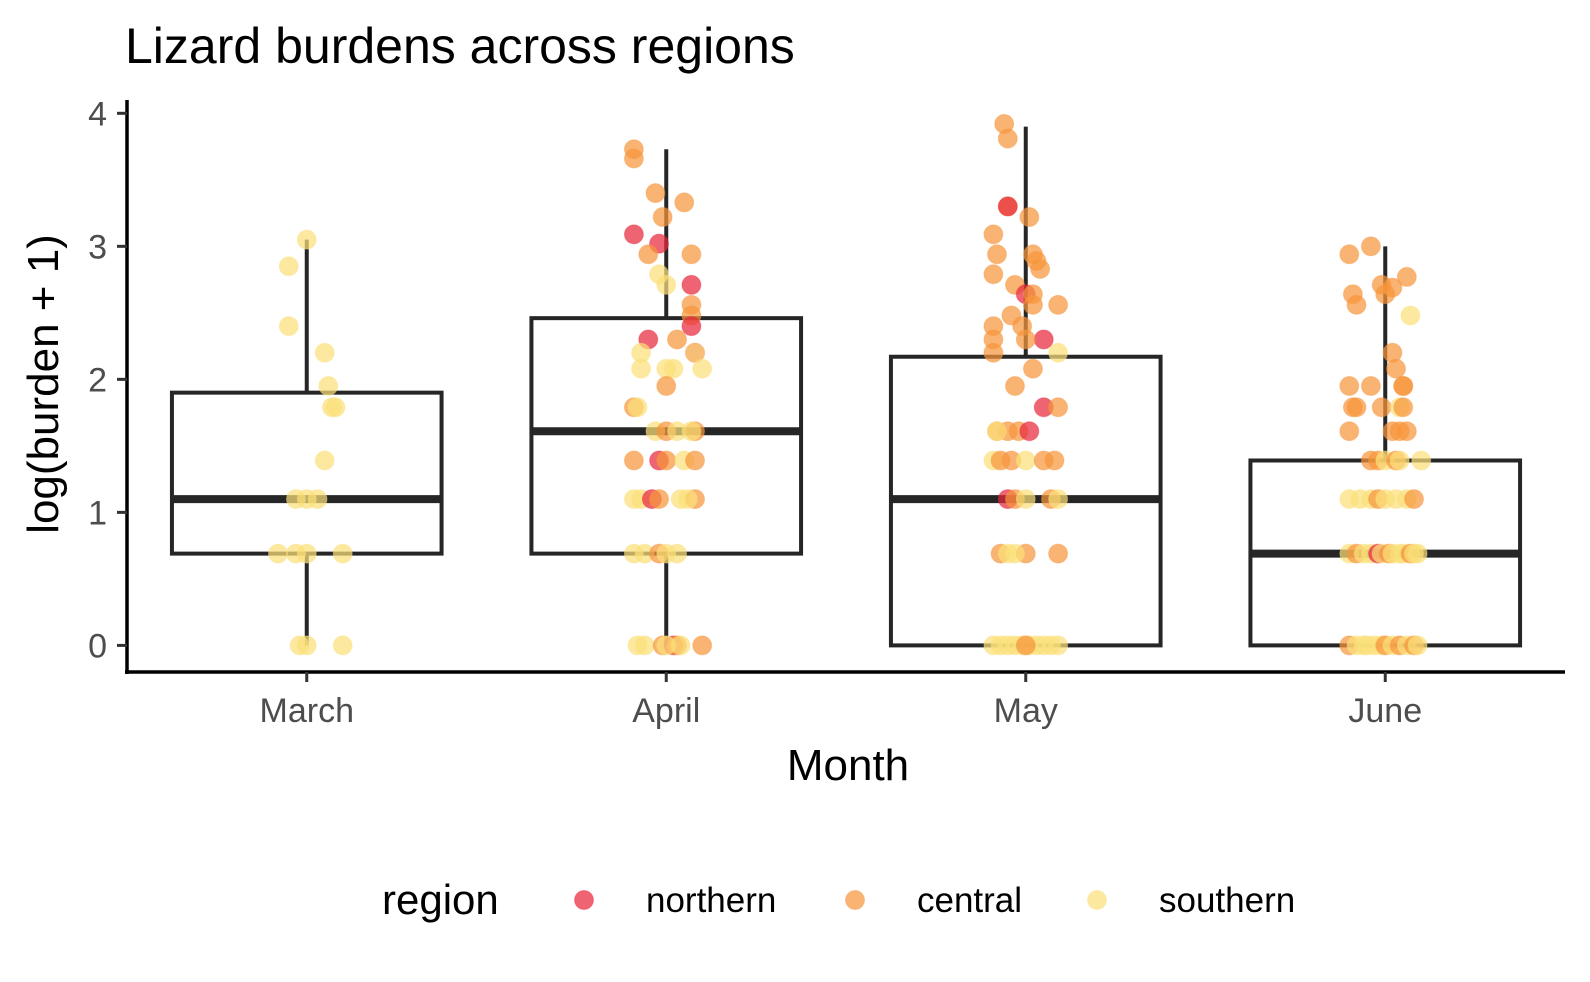  I want to click on legend-item-southern: southern, so click(1191, 900).